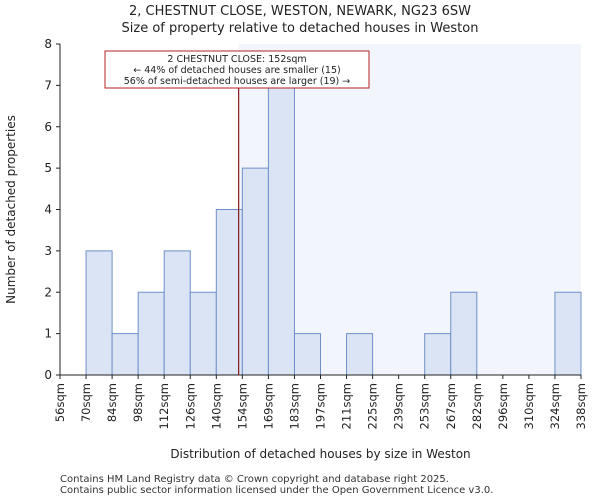  Describe the element at coordinates (86, 402) in the screenshot. I see `x-tick-label: 70sqm` at that location.